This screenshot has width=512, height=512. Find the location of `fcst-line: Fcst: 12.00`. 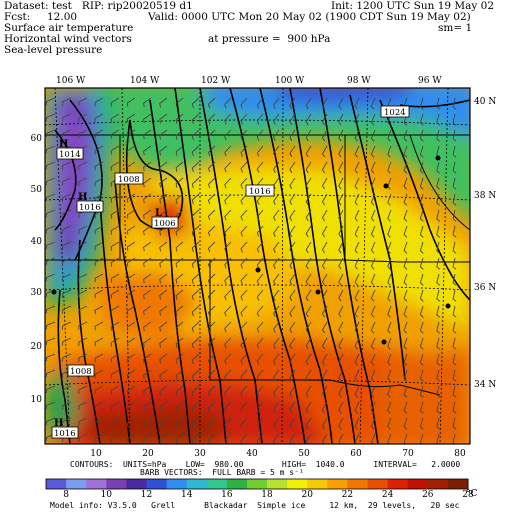

fcst-line: Fcst: 12.00 is located at coordinates (41, 17).